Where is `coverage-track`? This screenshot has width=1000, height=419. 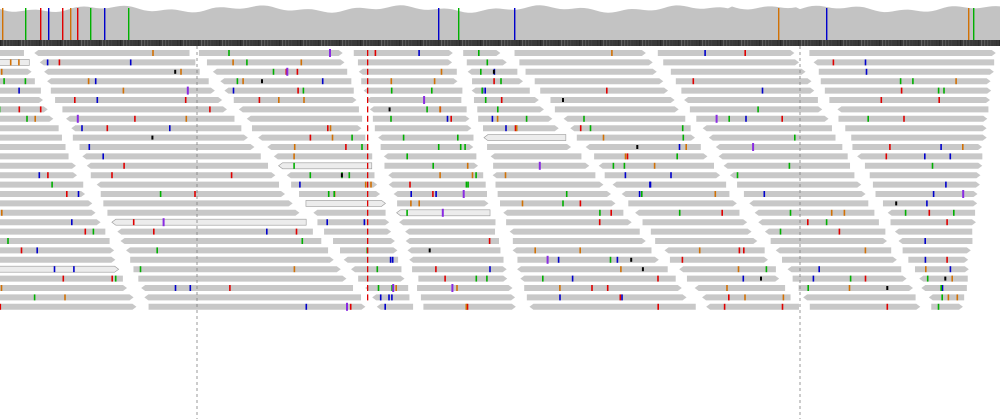 coverage-track is located at coordinates (500, 22).